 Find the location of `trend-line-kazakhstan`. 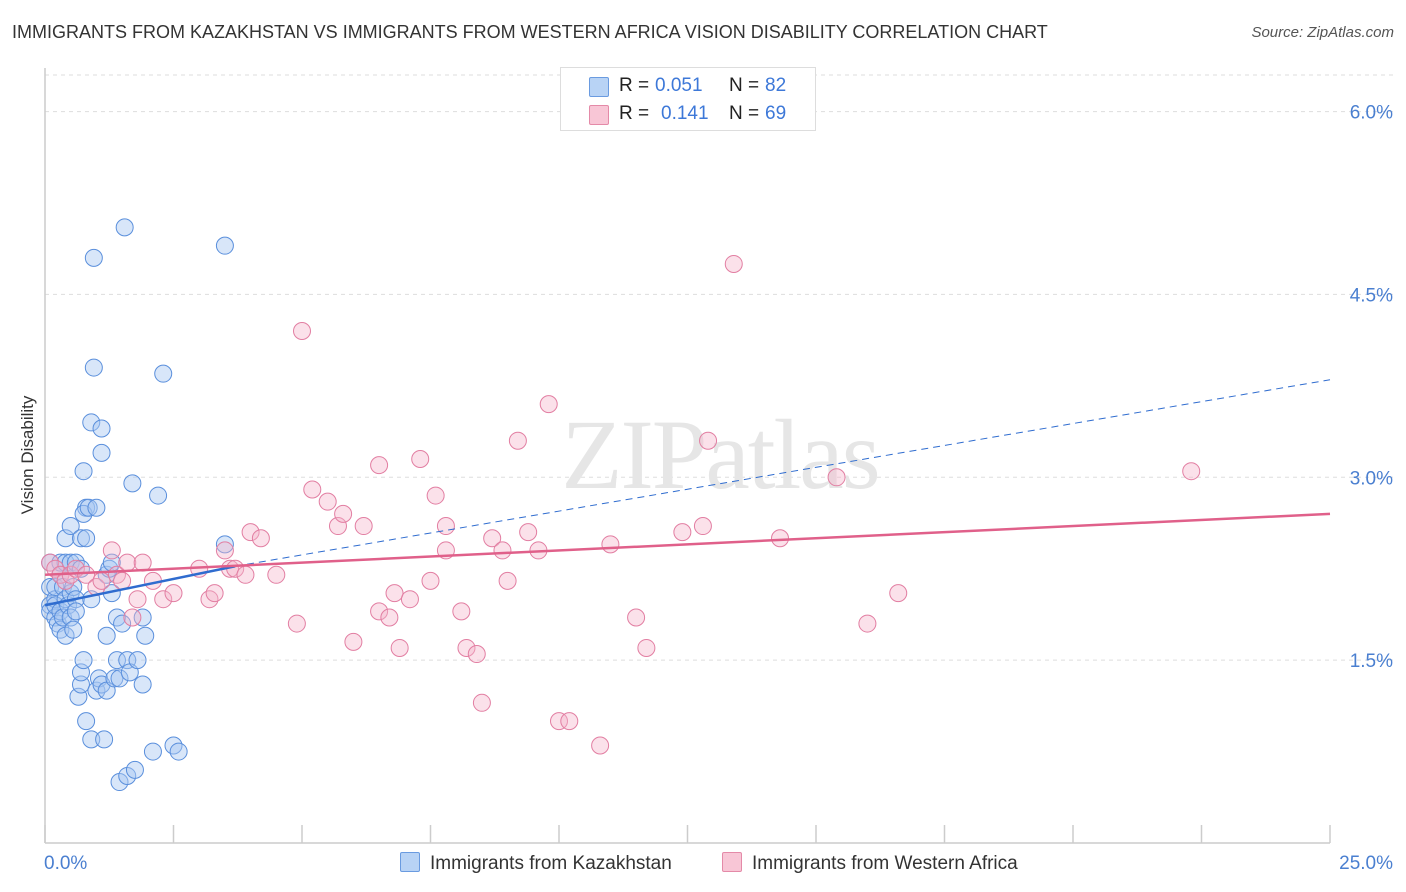

trend-line-kazakhstan is located at coordinates (140, 586).